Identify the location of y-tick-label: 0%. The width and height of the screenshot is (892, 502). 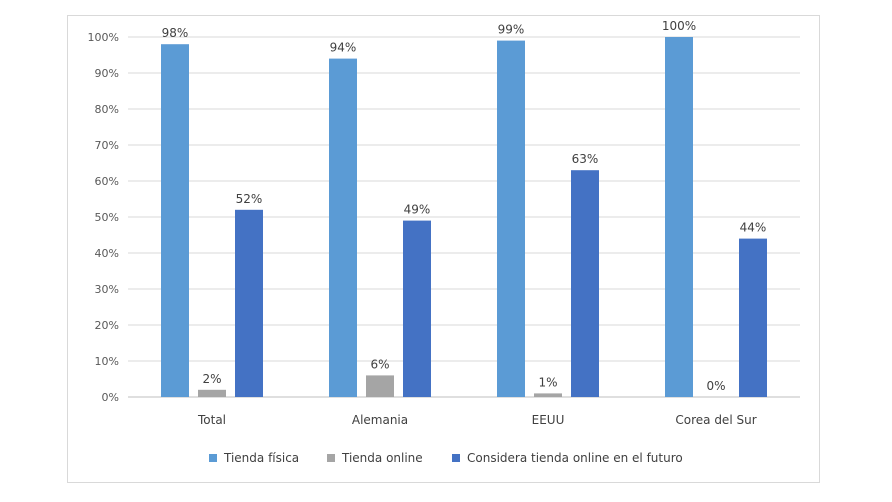
(110, 397).